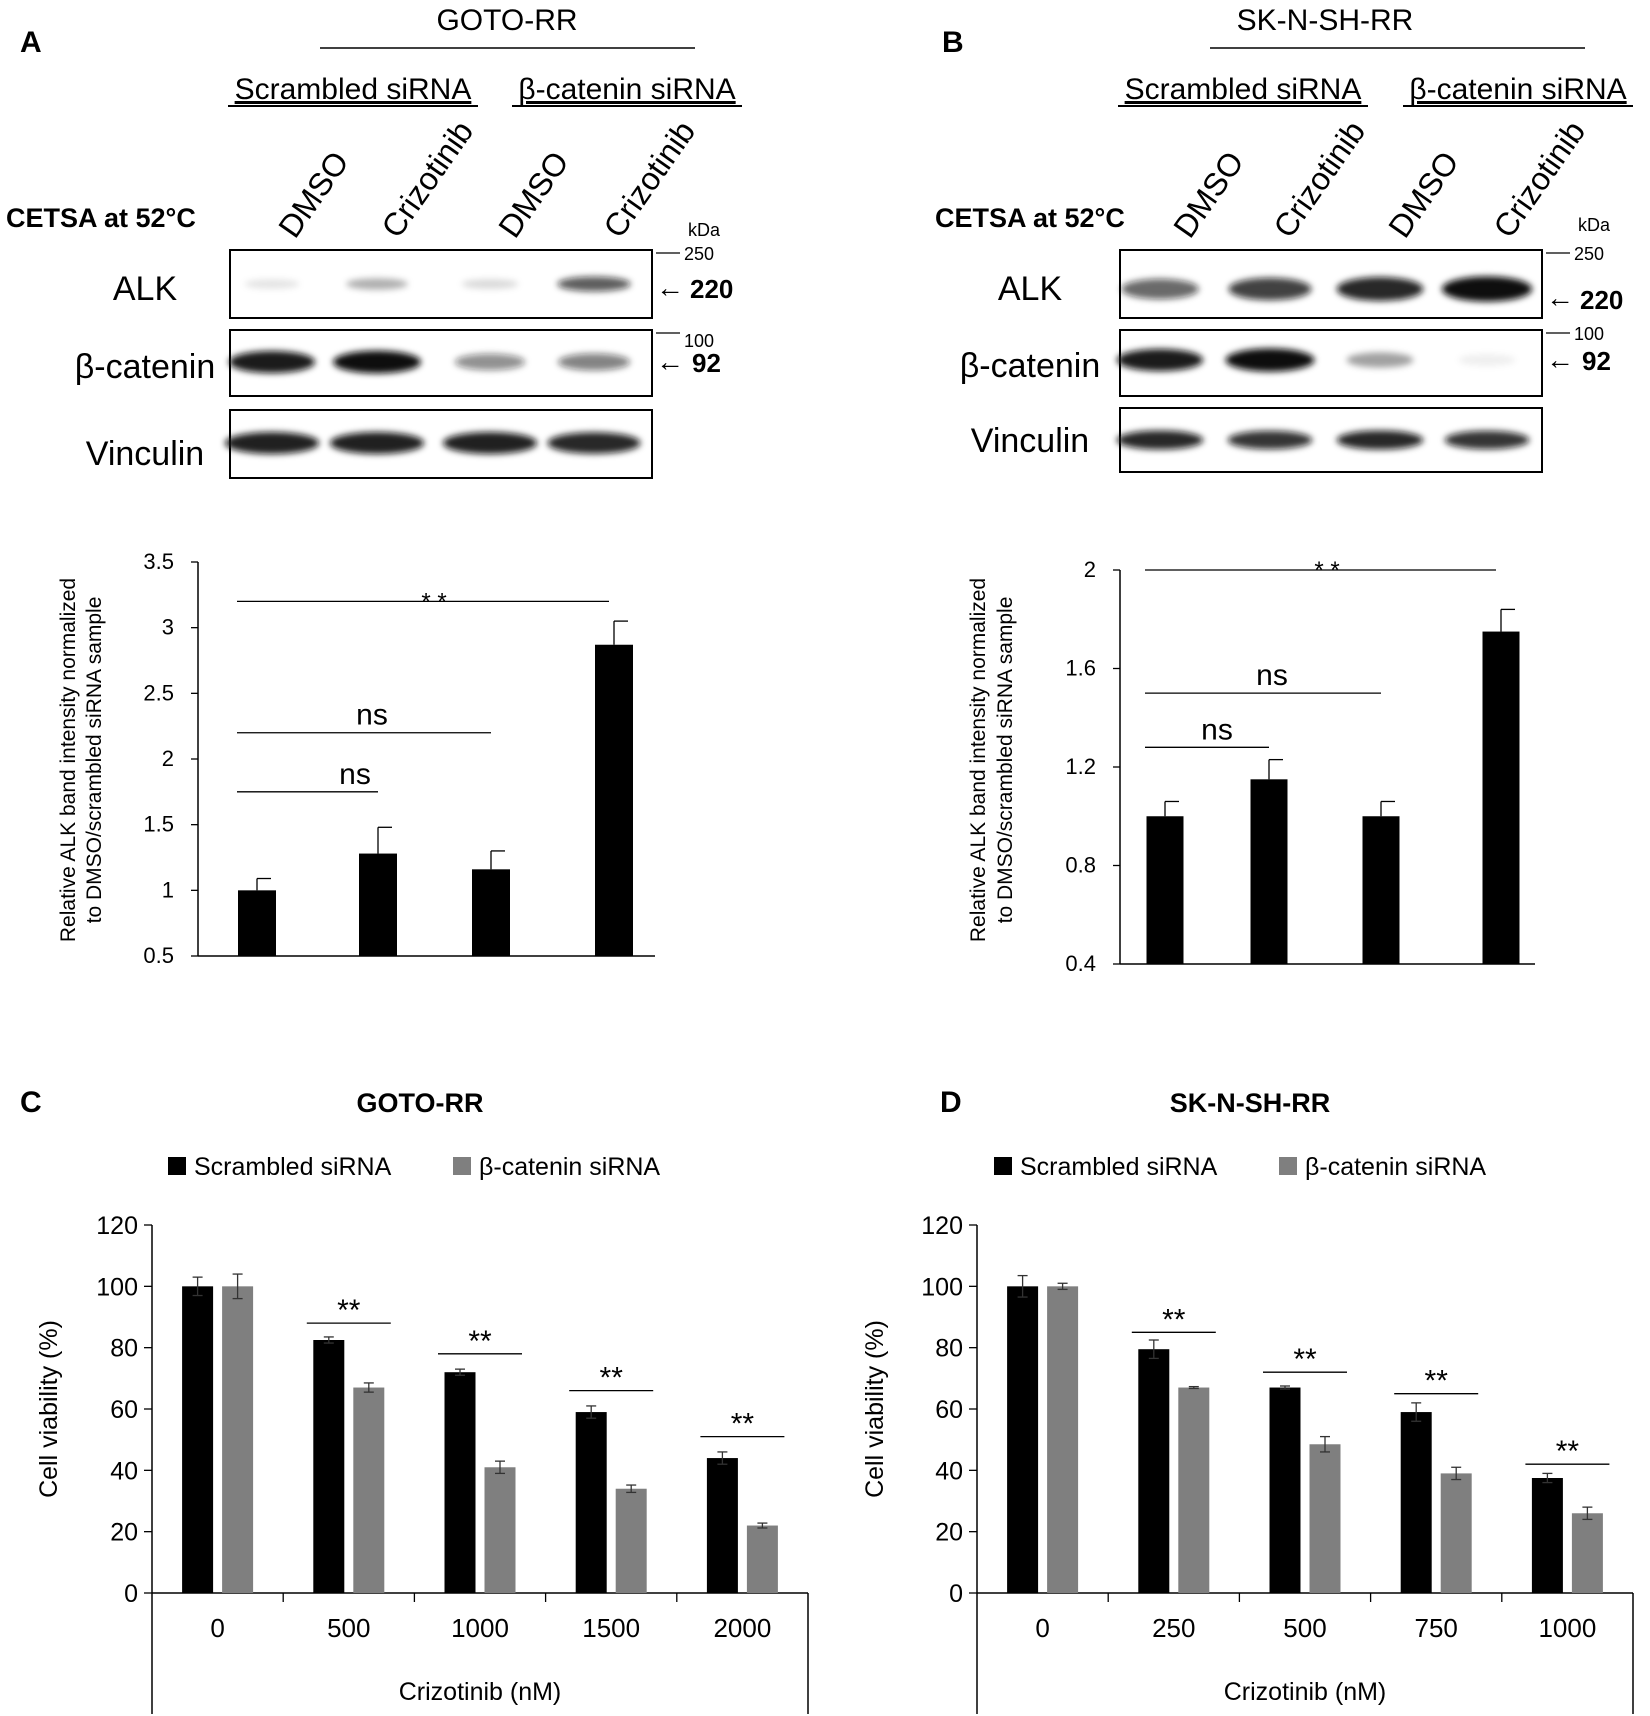  I want to click on y-tick-label: 80, so click(124, 1349).